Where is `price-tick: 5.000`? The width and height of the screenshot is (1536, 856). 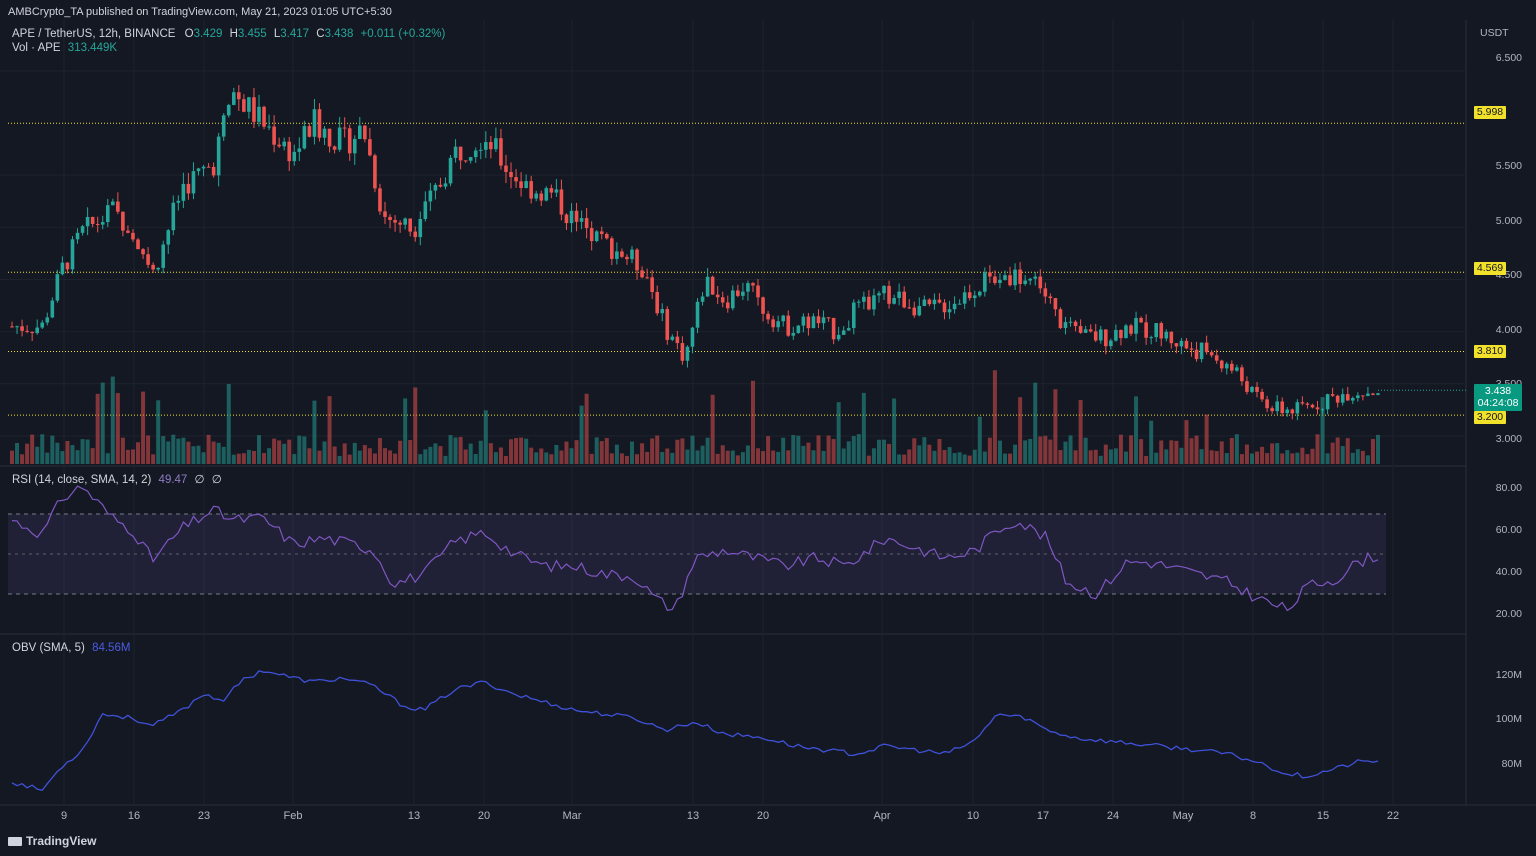
price-tick: 5.000 is located at coordinates (1508, 221).